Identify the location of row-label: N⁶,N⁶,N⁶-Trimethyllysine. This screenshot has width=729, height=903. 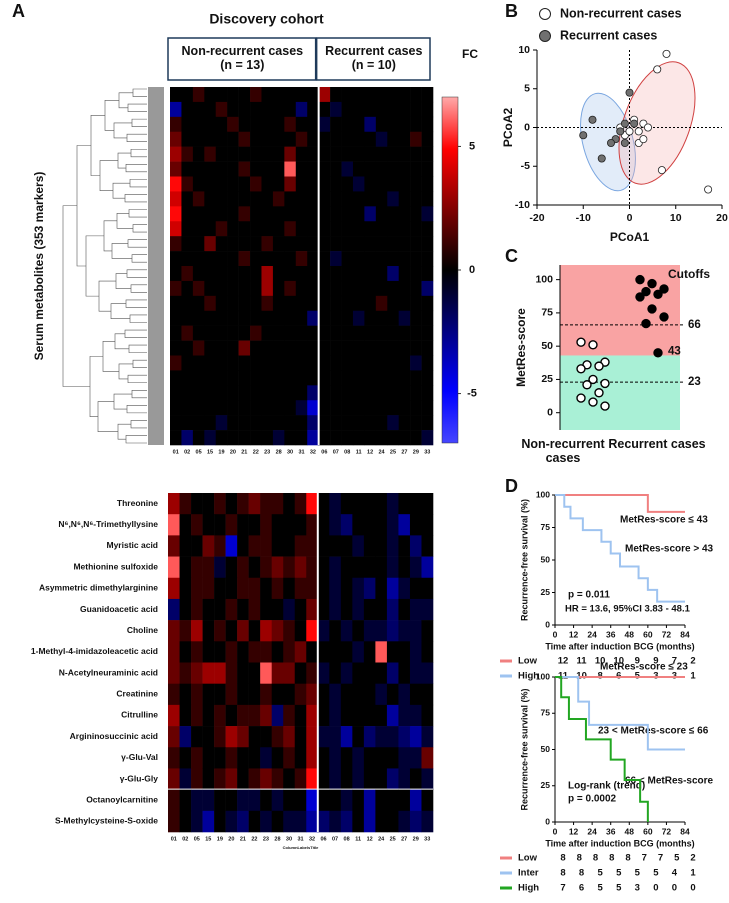
(108, 524).